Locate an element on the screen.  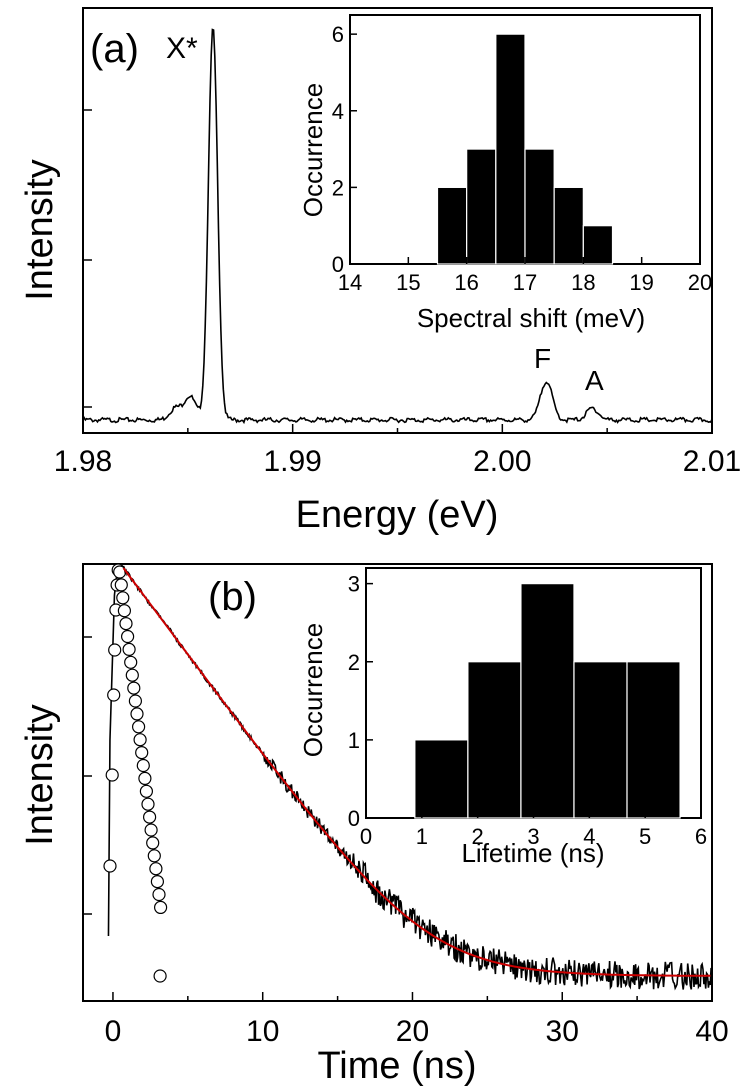
peak-label-xstar: X* is located at coordinates (182, 48).